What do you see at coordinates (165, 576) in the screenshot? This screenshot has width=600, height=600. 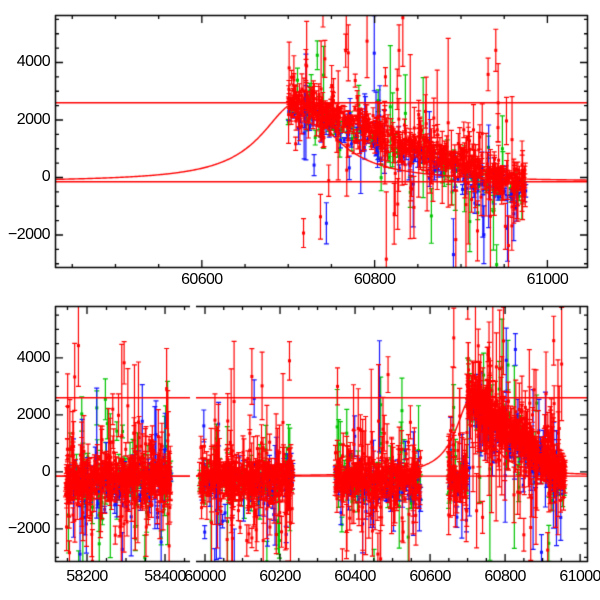 I see `x-tick-label: 58400` at bounding box center [165, 576].